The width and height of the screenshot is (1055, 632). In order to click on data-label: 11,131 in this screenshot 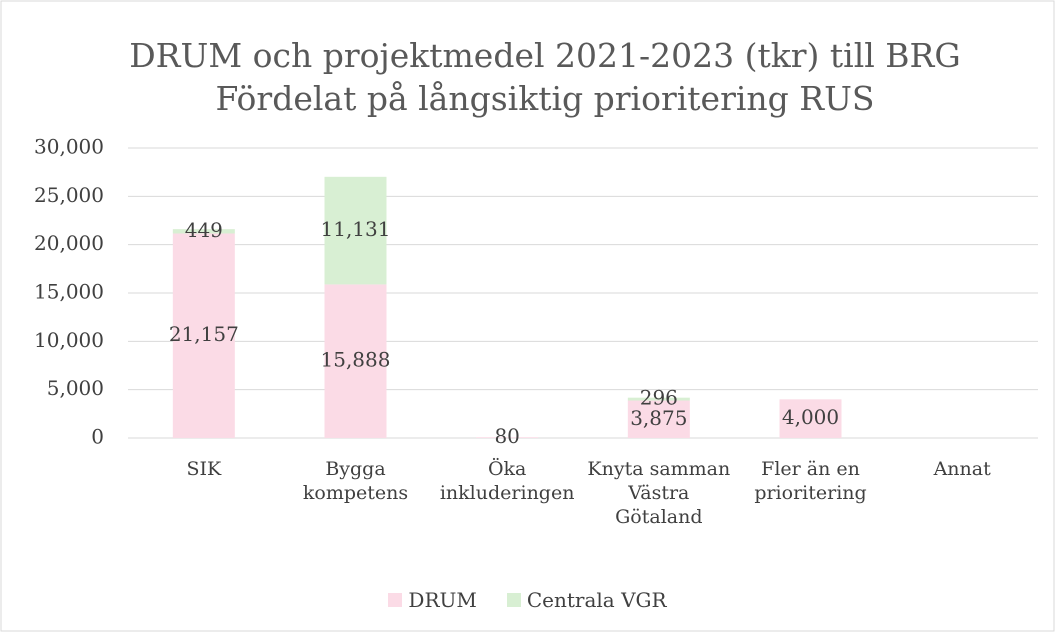, I will do `click(356, 229)`.